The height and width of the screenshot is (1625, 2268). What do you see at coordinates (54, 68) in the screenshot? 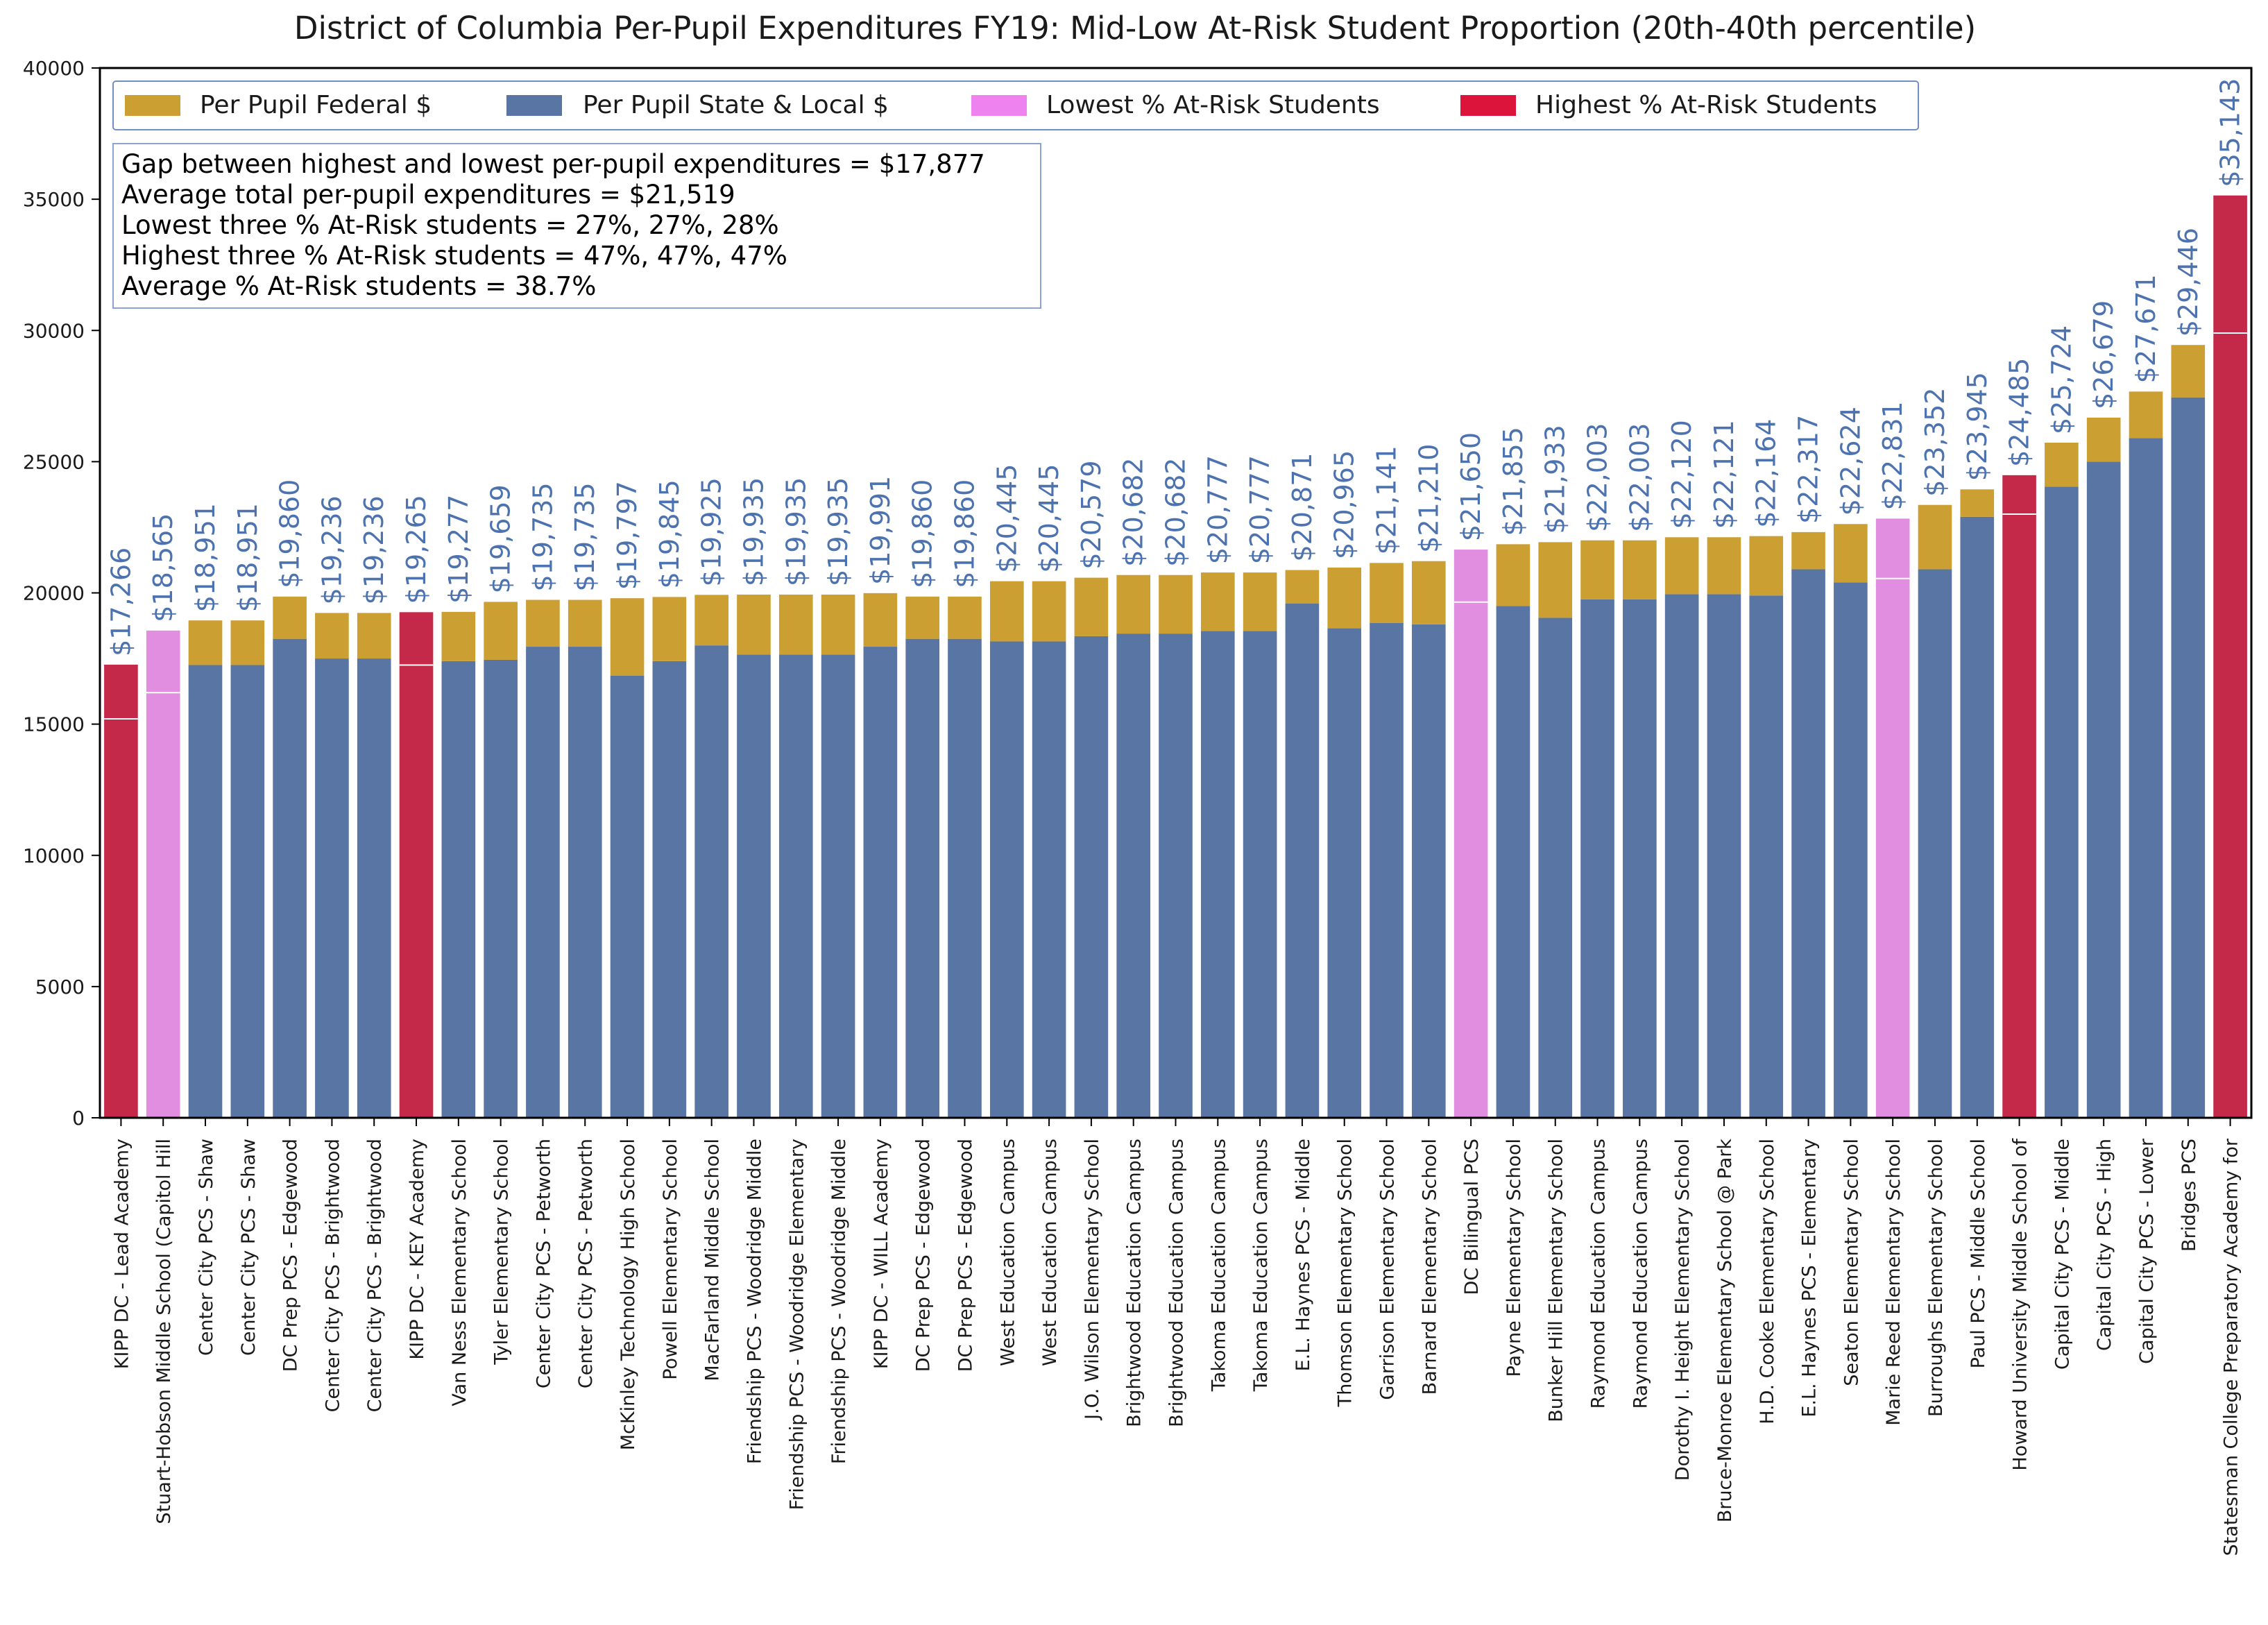
I see `y-tick-label: 40000` at bounding box center [54, 68].